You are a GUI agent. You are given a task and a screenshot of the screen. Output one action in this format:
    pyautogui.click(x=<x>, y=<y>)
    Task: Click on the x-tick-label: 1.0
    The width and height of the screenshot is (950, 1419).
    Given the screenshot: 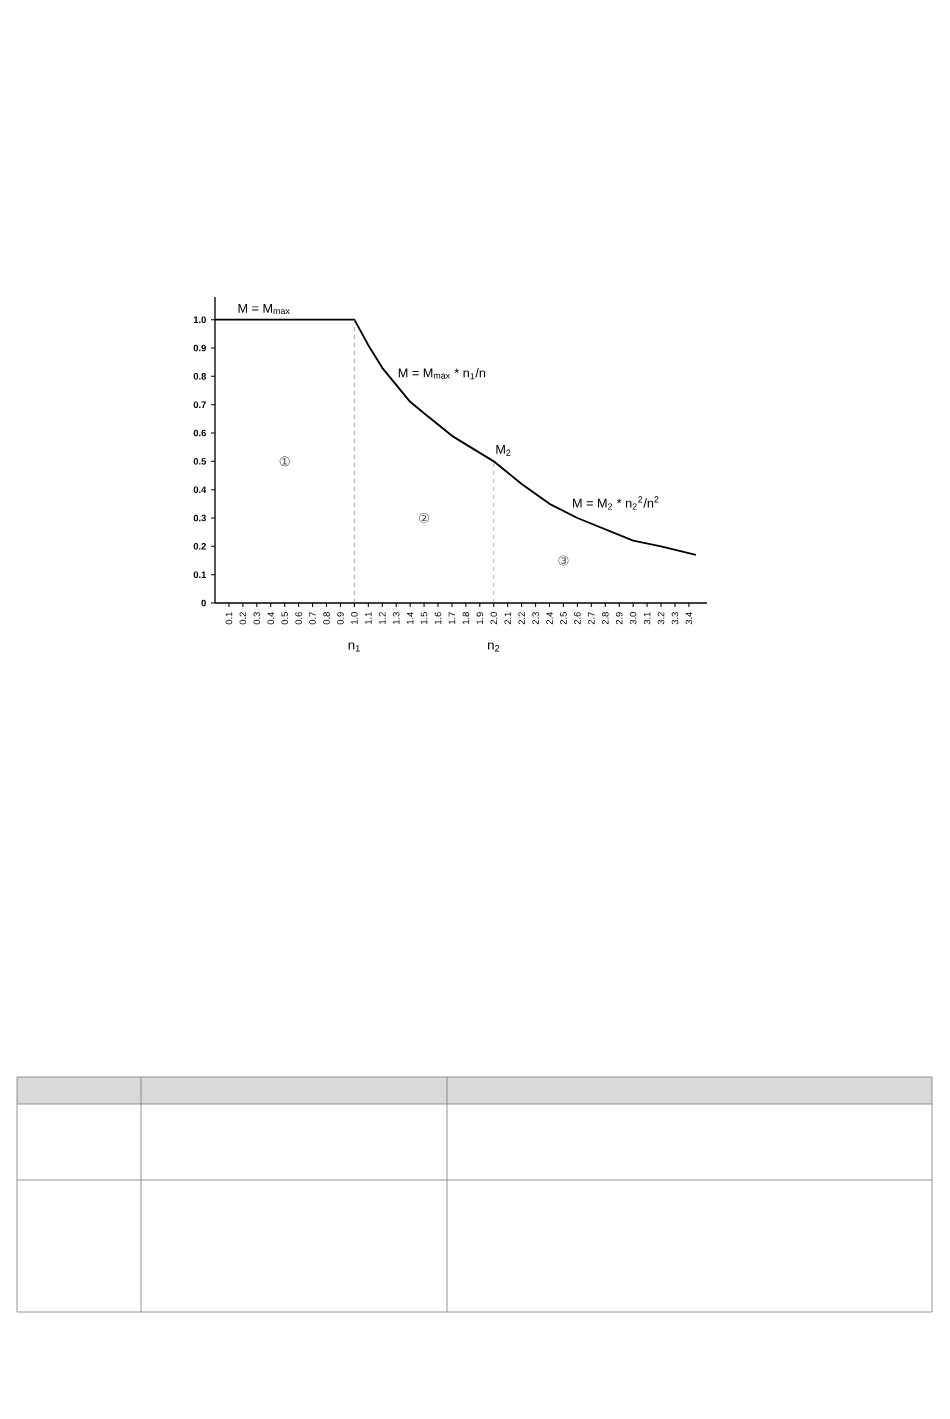 What is the action you would take?
    pyautogui.click(x=354, y=618)
    